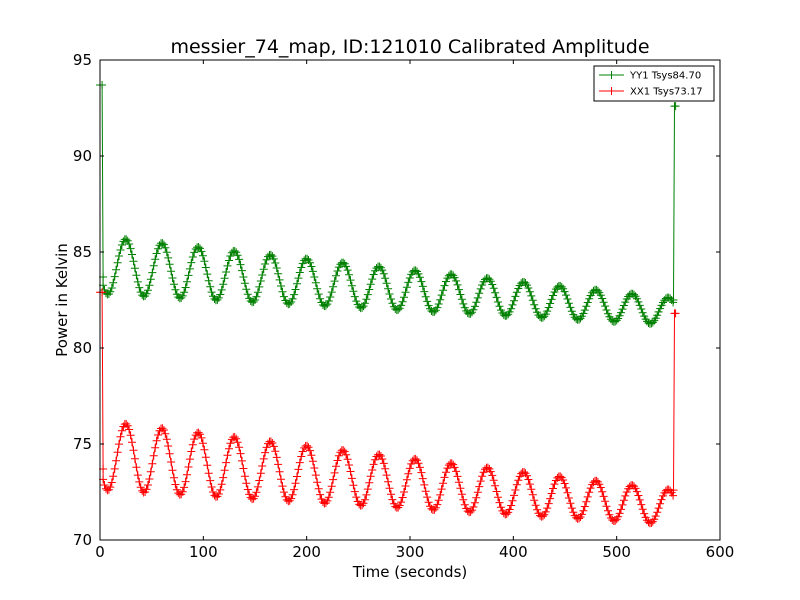  Describe the element at coordinates (410, 572) in the screenshot. I see `x-axis-label: Time (seconds)` at that location.